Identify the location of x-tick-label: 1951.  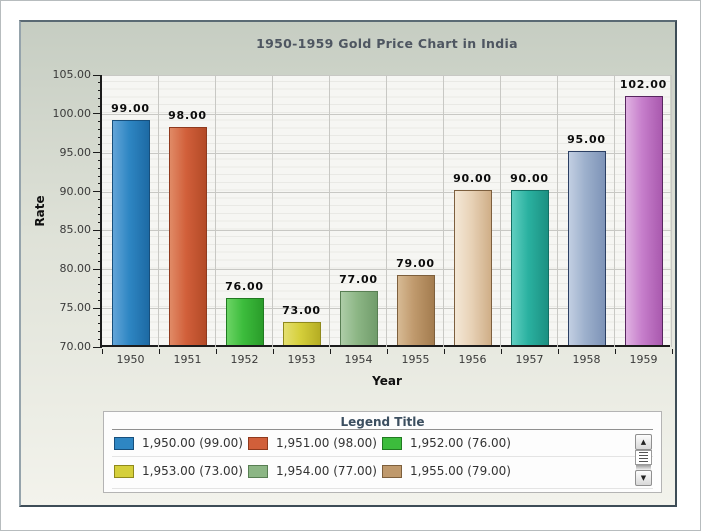
(187, 359).